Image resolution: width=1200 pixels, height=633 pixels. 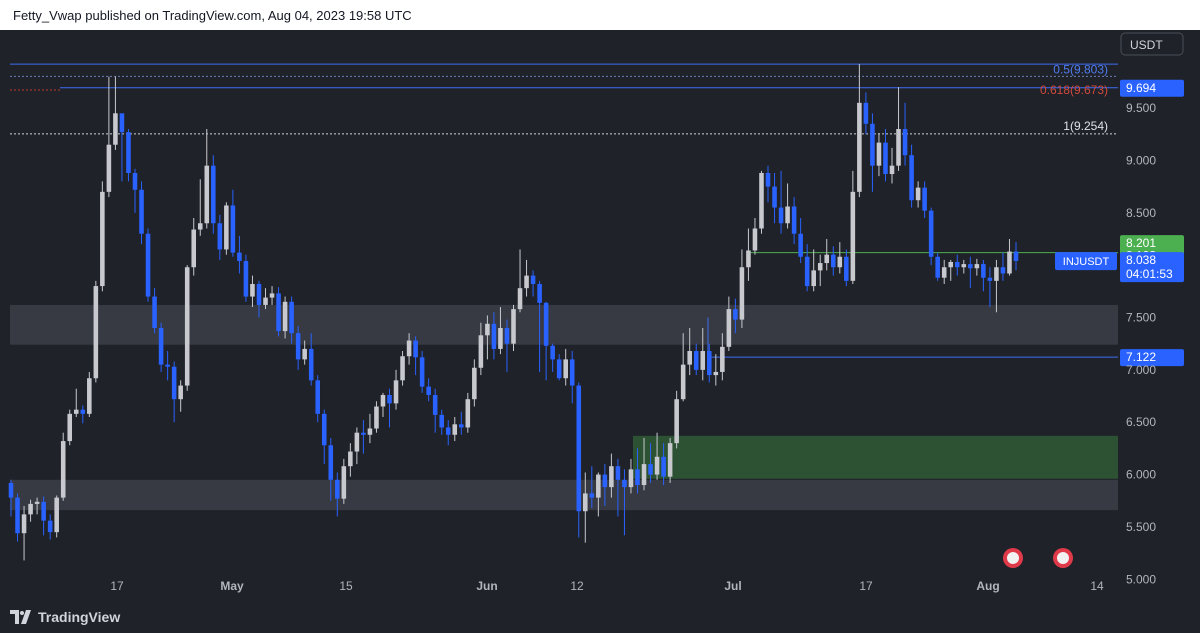 I want to click on currency-button, so click(x=1152, y=44).